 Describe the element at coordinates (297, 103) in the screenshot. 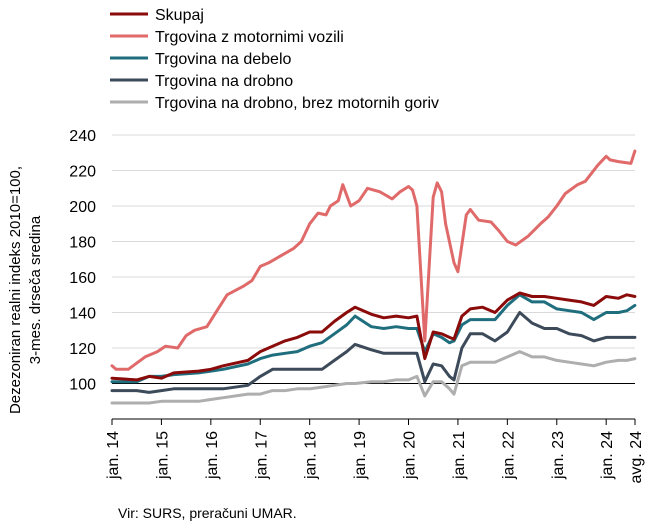

I see `legend-label: Trgovina na drobno, brez motornih goriv` at that location.